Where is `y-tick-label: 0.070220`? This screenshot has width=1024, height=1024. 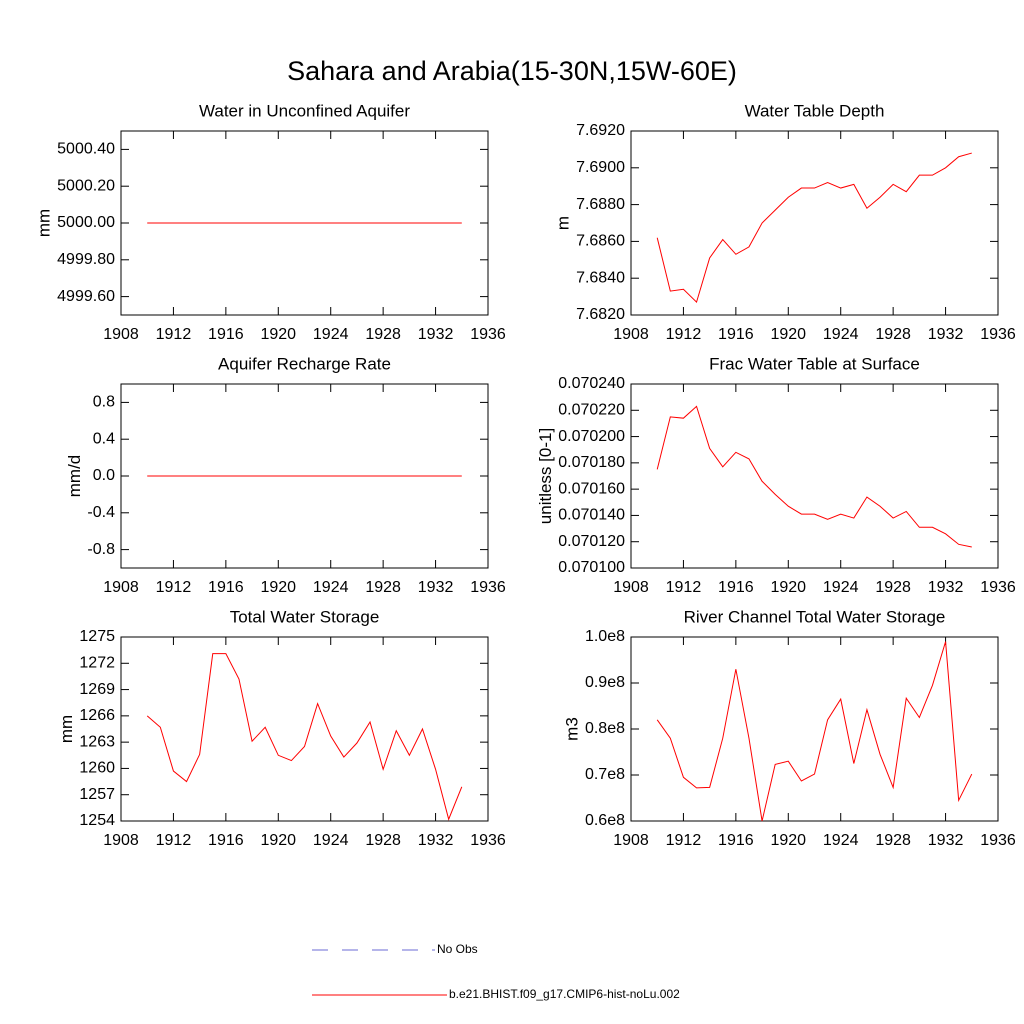
y-tick-label: 0.070220 is located at coordinates (591, 410).